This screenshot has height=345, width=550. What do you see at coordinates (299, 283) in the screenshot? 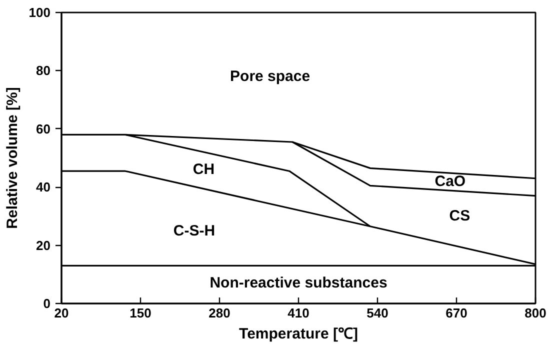
I see `annotation: Non-reactive substances` at bounding box center [299, 283].